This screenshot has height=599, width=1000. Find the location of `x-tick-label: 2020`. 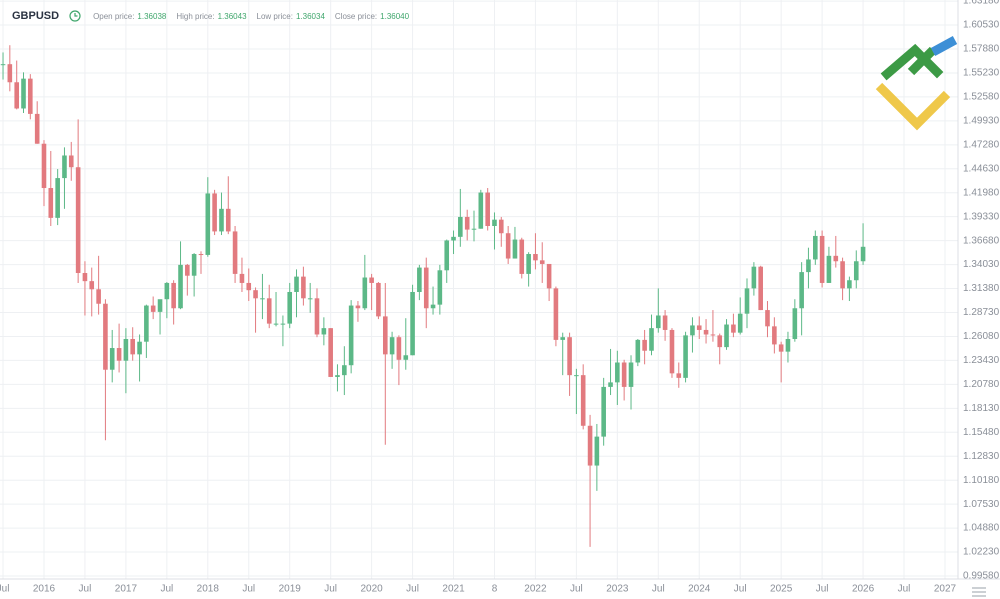

x-tick-label: 2020 is located at coordinates (371, 589).